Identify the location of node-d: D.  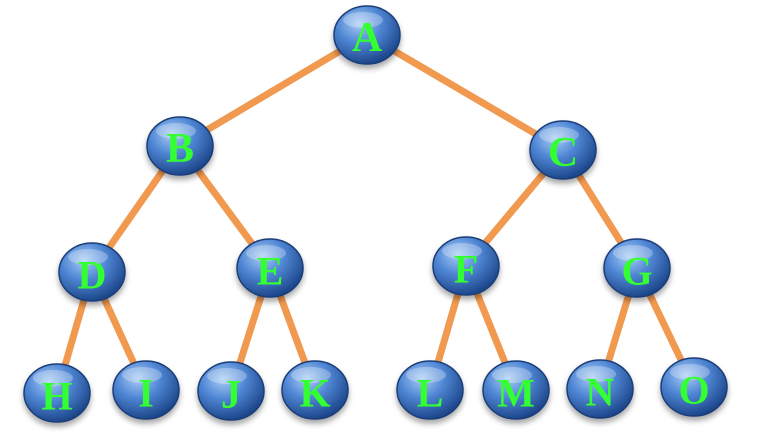
(92, 272).